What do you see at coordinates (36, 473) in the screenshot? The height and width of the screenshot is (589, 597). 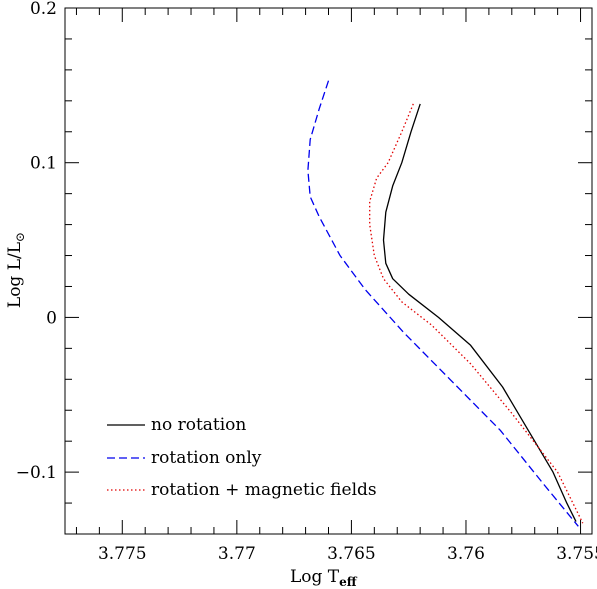 I see `y-tick-label: −0.1` at bounding box center [36, 473].